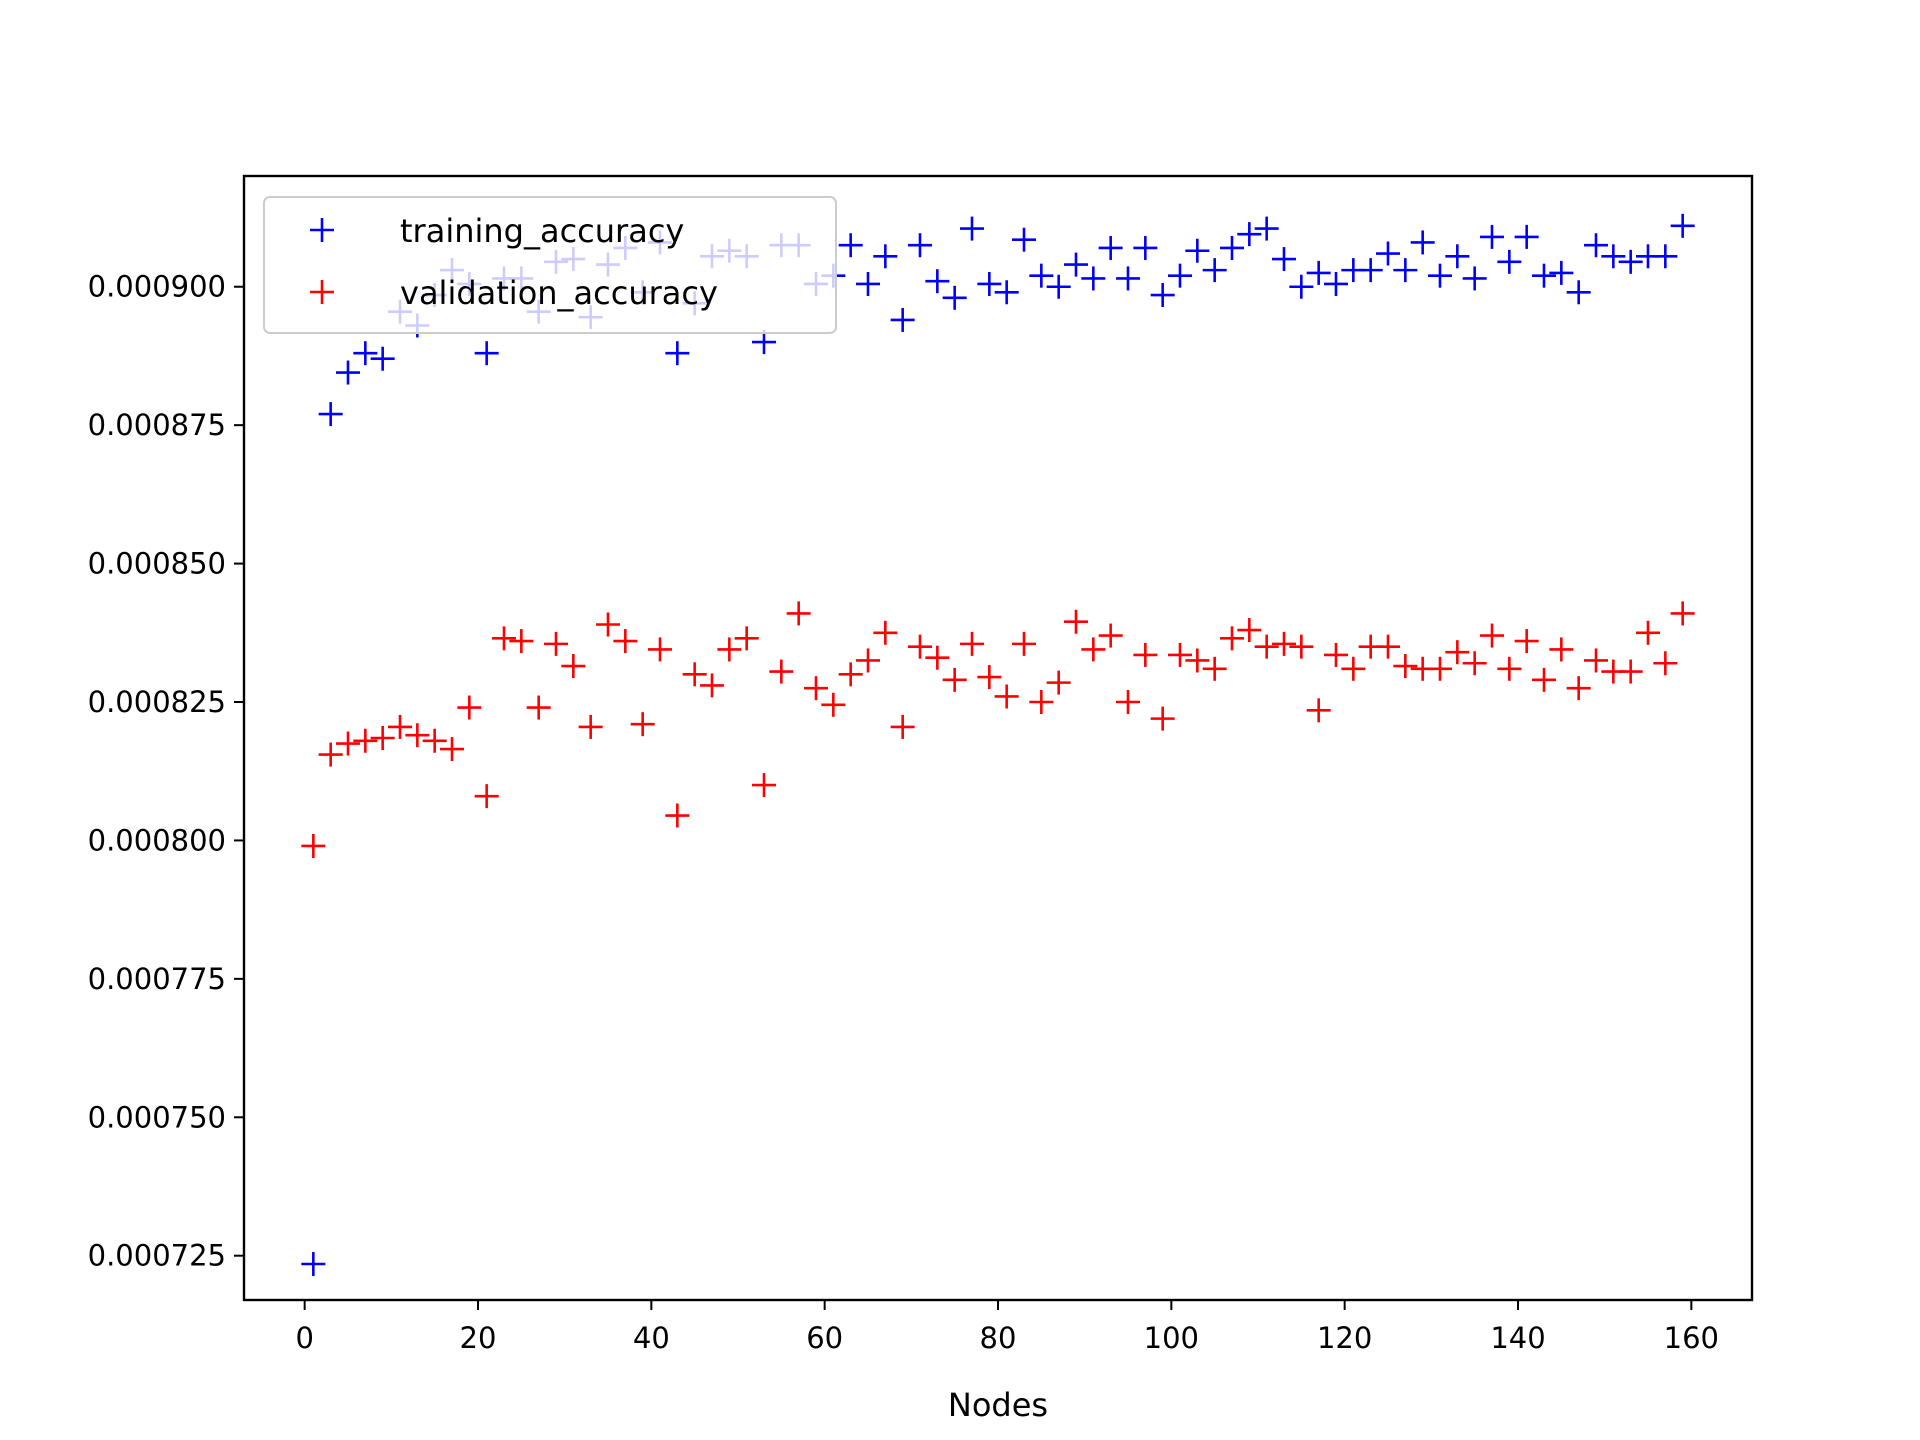 The width and height of the screenshot is (1920, 1440). I want to click on legend: training_accuracy validation_accuracy, so click(550, 265).